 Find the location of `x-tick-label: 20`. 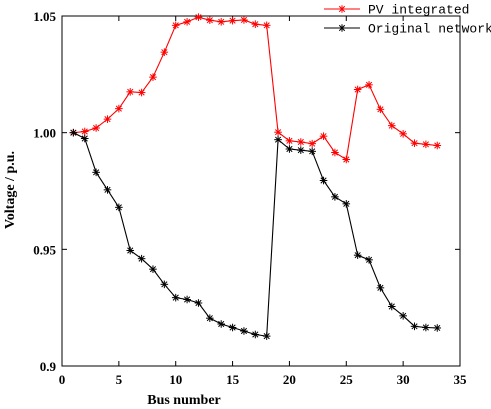

x-tick-label: 20 is located at coordinates (289, 379).